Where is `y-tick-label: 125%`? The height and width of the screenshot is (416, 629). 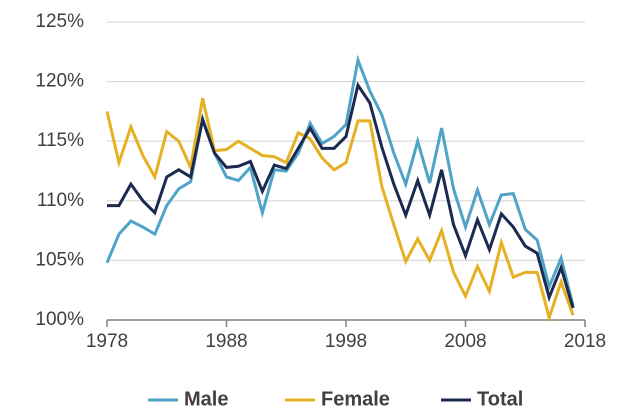 y-tick-label: 125% is located at coordinates (59, 21).